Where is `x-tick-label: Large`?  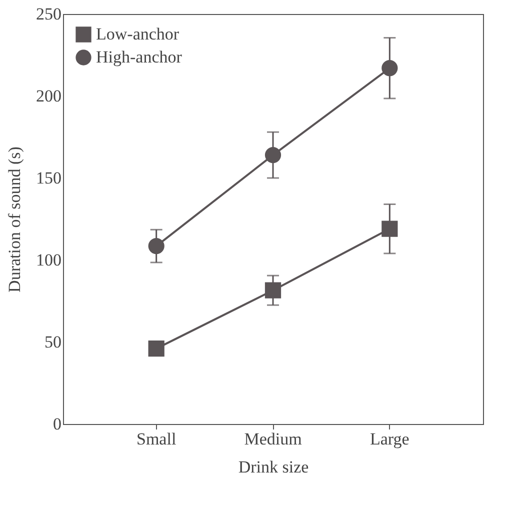 x-tick-label: Large is located at coordinates (390, 439).